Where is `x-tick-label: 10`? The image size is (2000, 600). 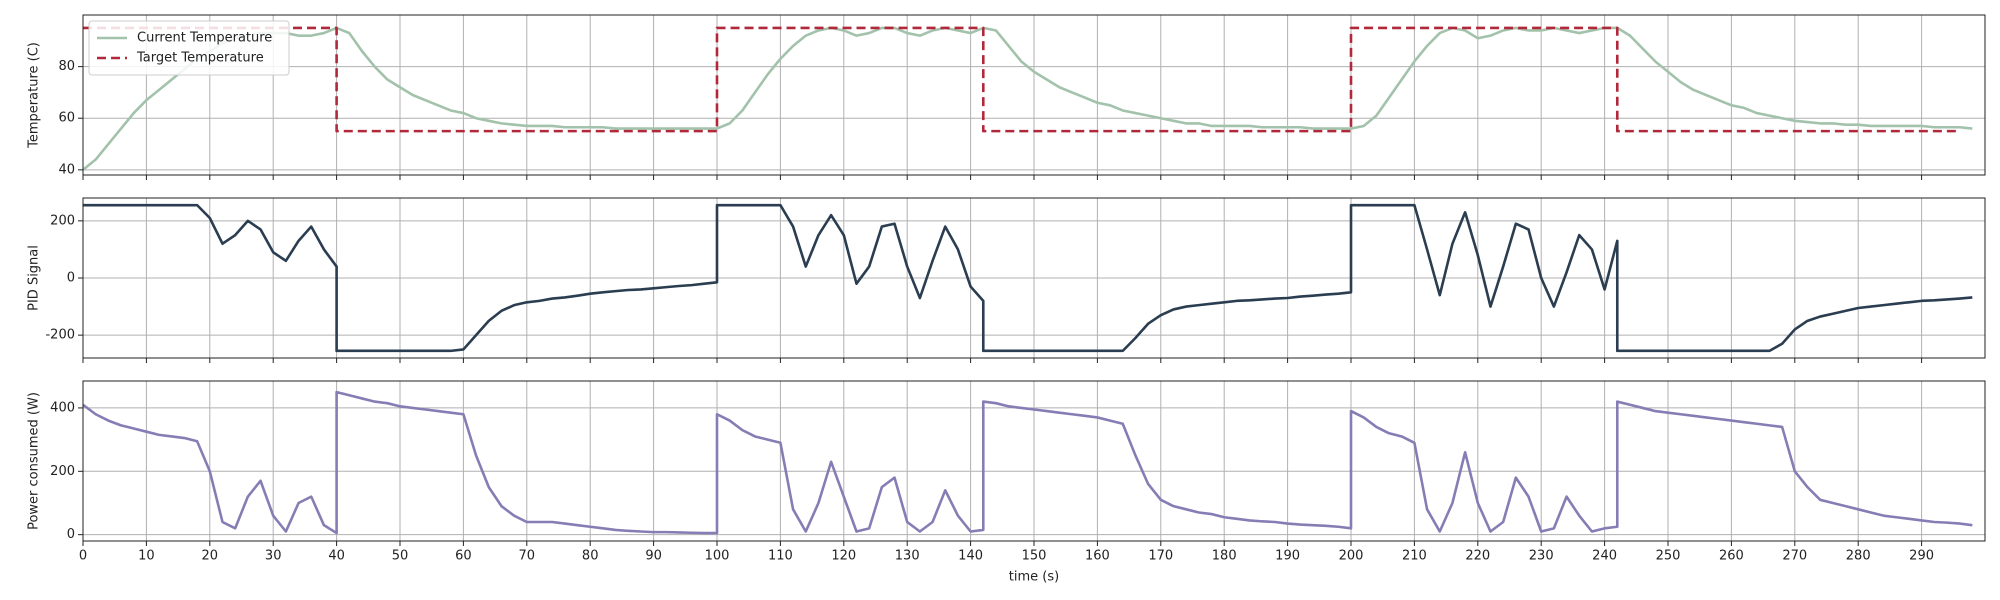 x-tick-label: 10 is located at coordinates (146, 556).